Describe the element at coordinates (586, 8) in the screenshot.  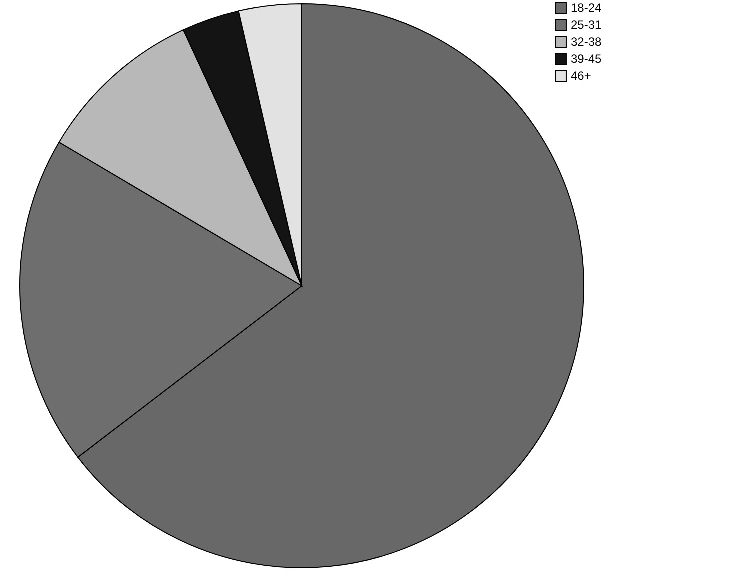
I see `legend-label: 18-24` at that location.